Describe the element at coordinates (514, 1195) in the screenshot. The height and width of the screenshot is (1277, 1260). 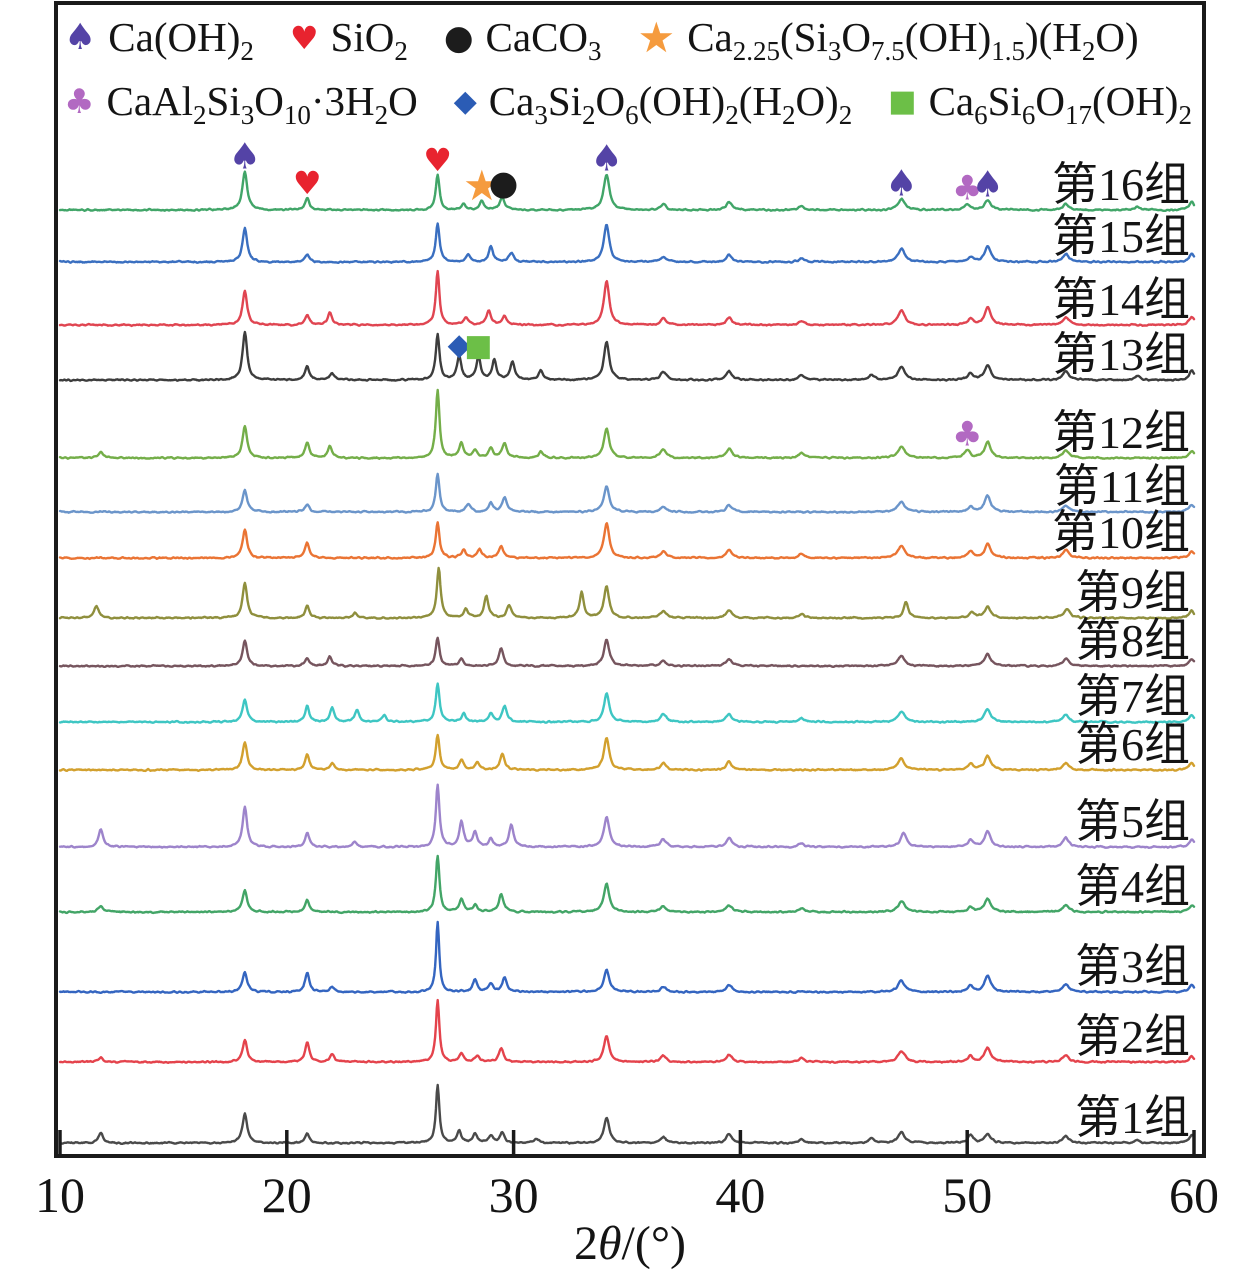
I see `x-tick-label: 30` at that location.